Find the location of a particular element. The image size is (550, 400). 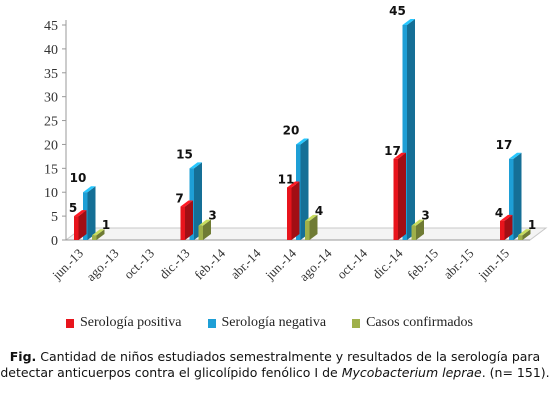

y-tick-label: 15 is located at coordinates (51, 169).